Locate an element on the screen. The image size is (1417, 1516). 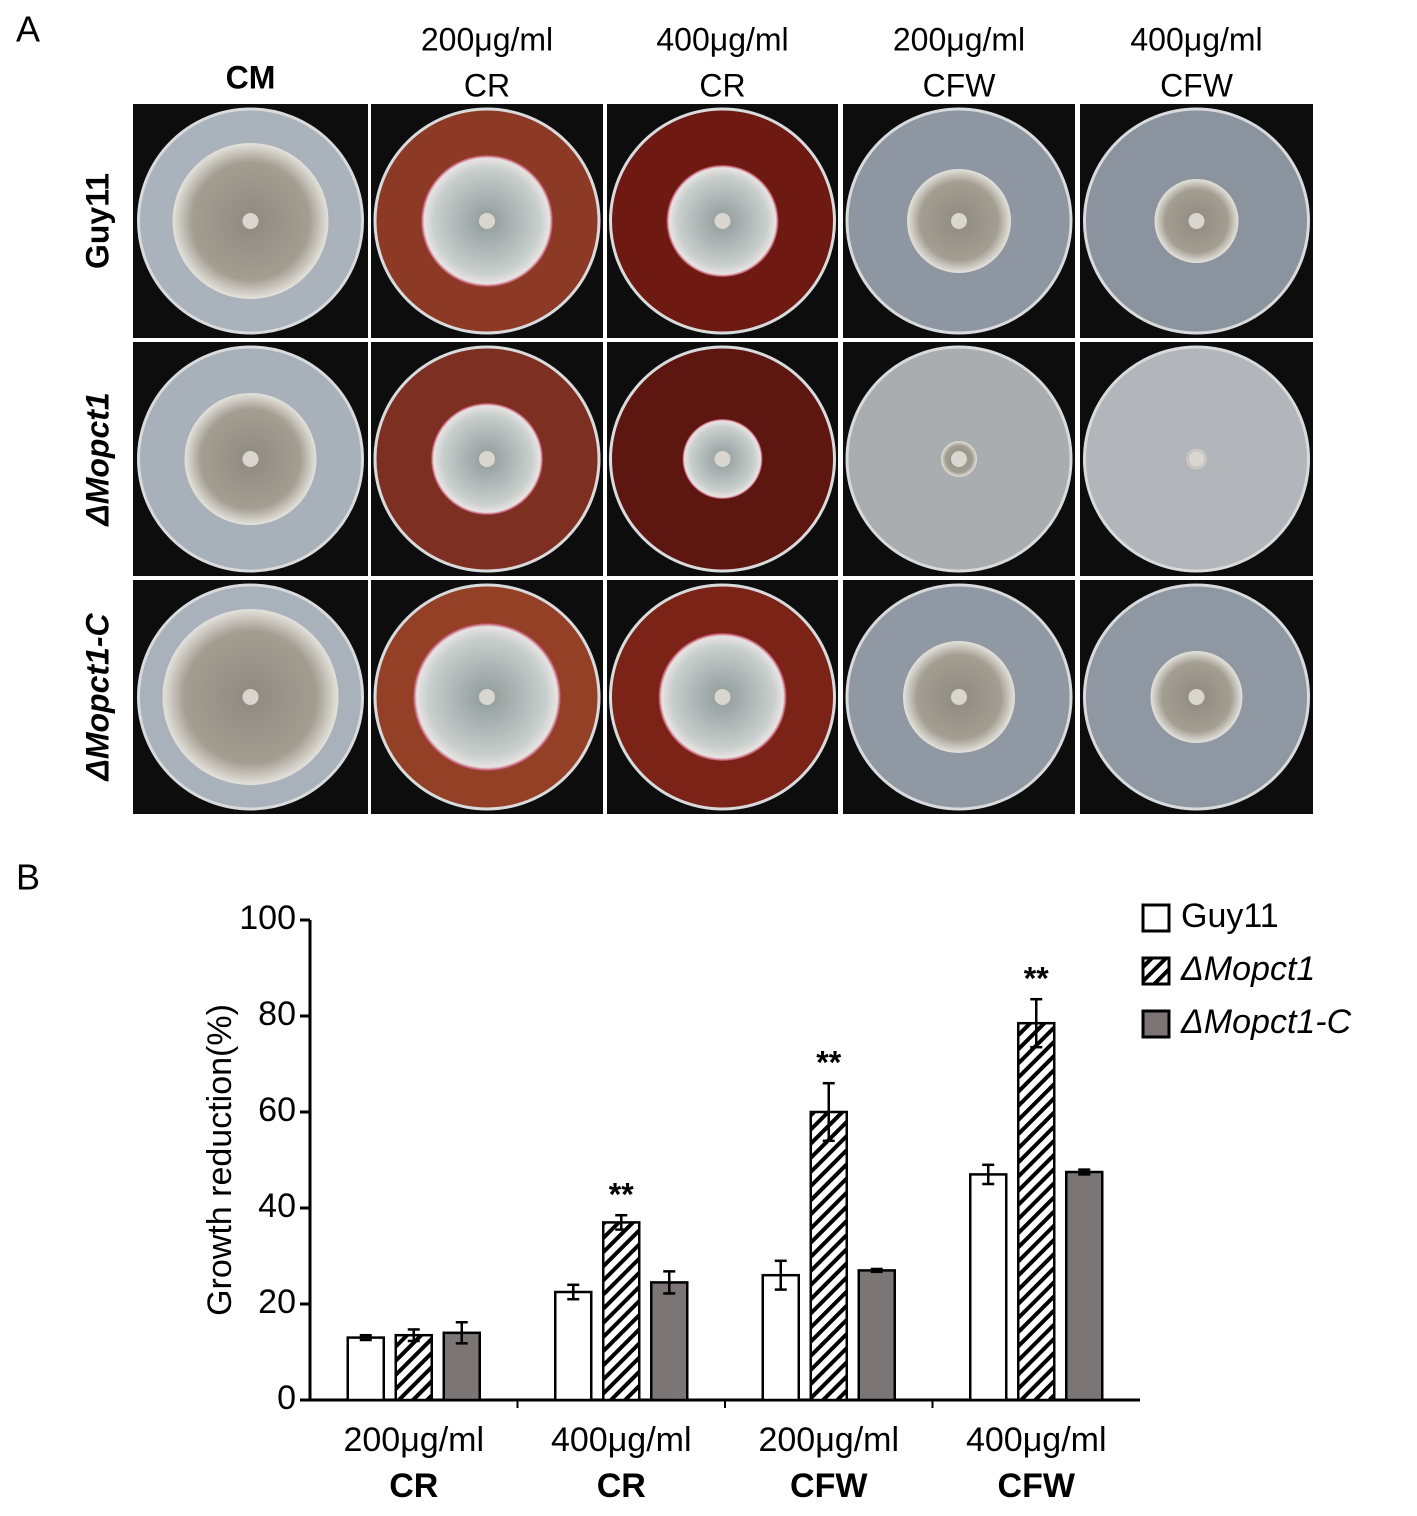
row-label: ΔMopct1-C is located at coordinates (97, 696).